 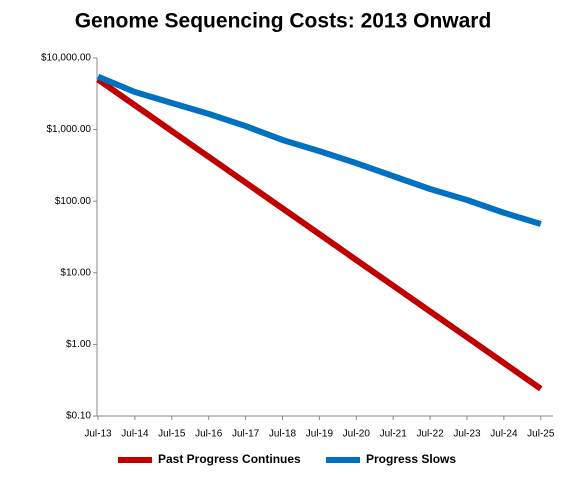 What do you see at coordinates (467, 434) in the screenshot?
I see `x-tick-label: Jul-23` at bounding box center [467, 434].